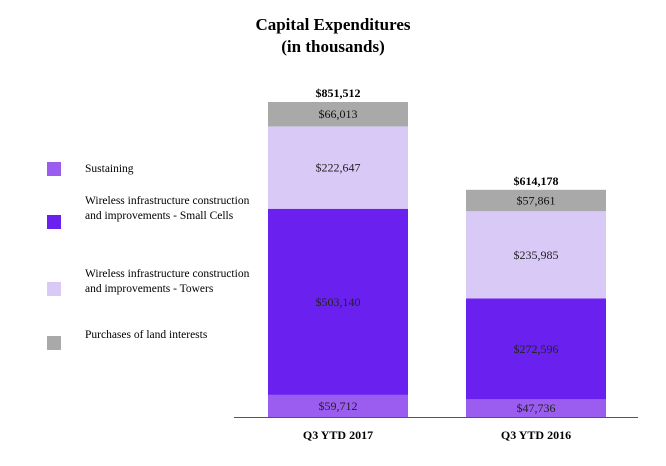 The height and width of the screenshot is (466, 666). I want to click on data-label: $57,861, so click(536, 200).